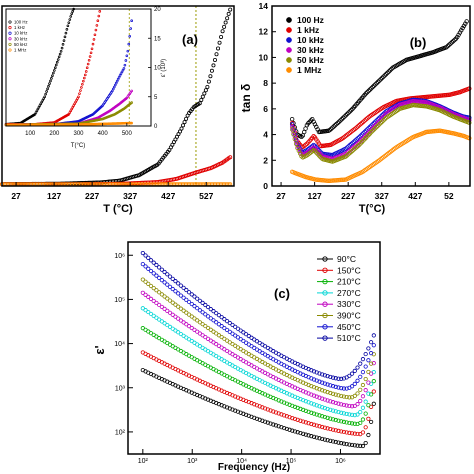  What do you see at coordinates (156, 127) in the screenshot?
I see `inset-y-tick-label: 0` at bounding box center [156, 127].